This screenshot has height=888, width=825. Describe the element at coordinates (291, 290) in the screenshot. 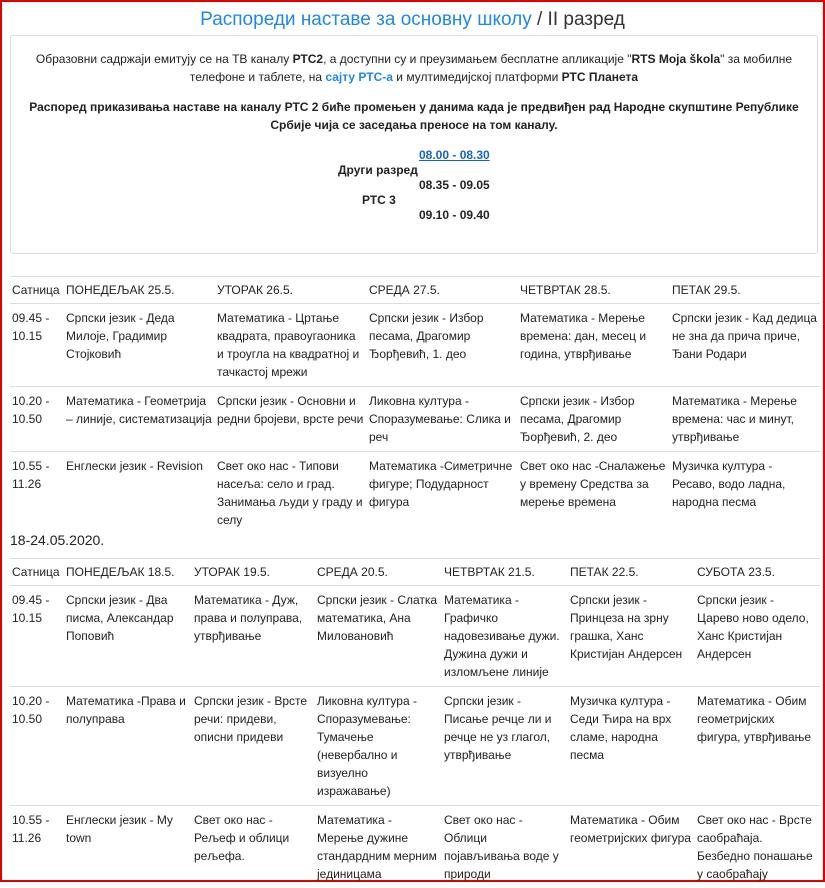

I see `column-header-day: УТОРАК 26.5.` at that location.